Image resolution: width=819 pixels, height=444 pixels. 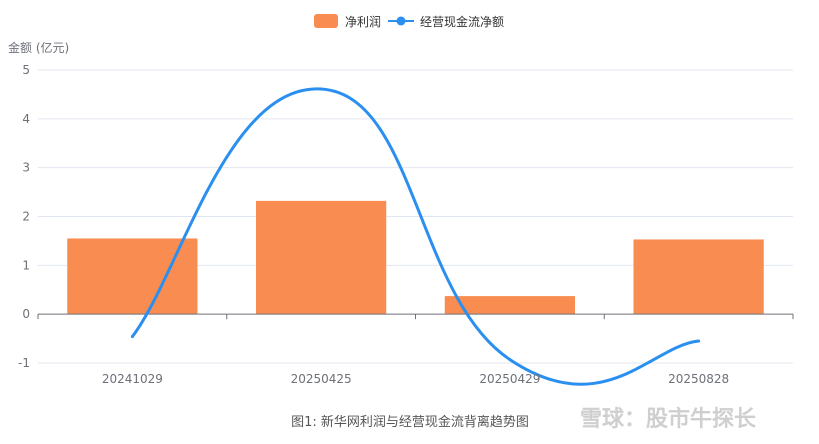 I want to click on watermark: 雪球：股市牛探长, so click(x=668, y=419).